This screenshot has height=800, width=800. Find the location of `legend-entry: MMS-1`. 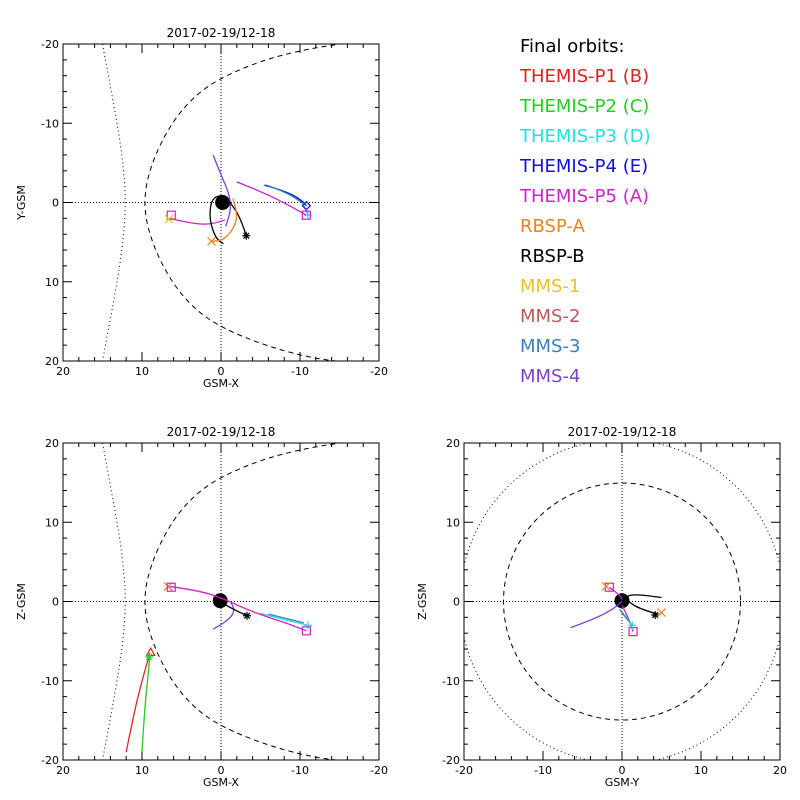

legend-entry: MMS-1 is located at coordinates (550, 286).